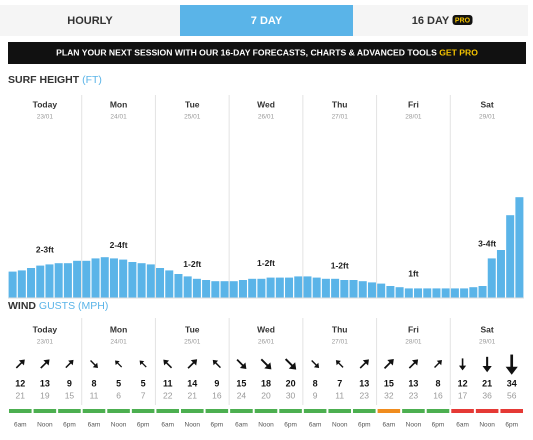  Describe the element at coordinates (45, 395) in the screenshot. I see `wind-gust: 19` at that location.